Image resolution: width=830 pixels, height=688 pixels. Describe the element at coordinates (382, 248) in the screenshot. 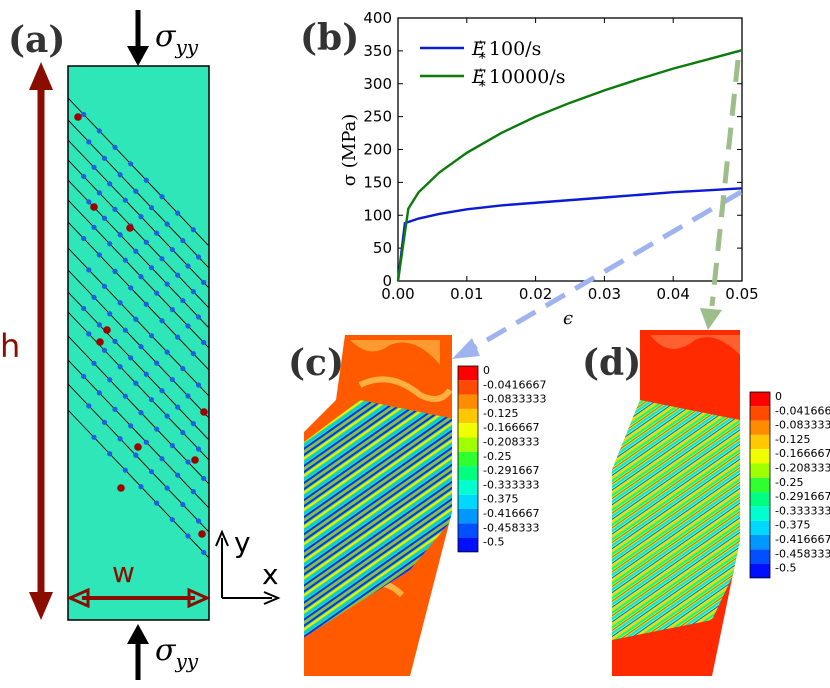

I see `y-tick-label: 50` at that location.